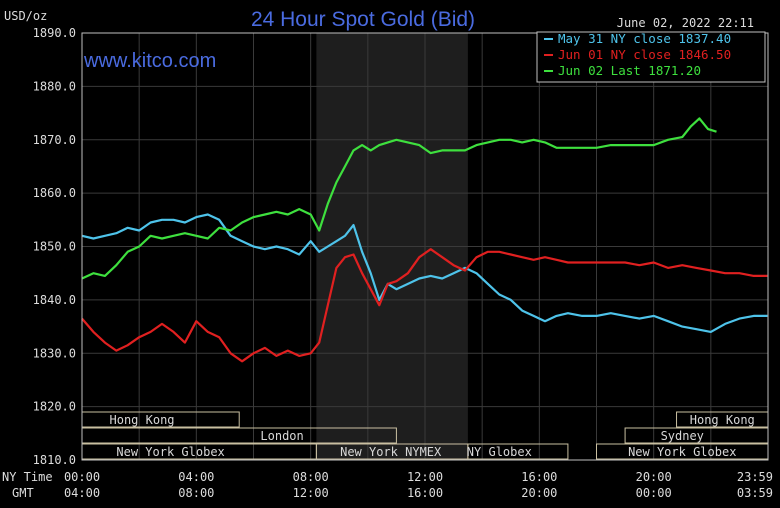  What do you see at coordinates (54, 193) in the screenshot?
I see `y-tick-label: 1860.0` at bounding box center [54, 193].